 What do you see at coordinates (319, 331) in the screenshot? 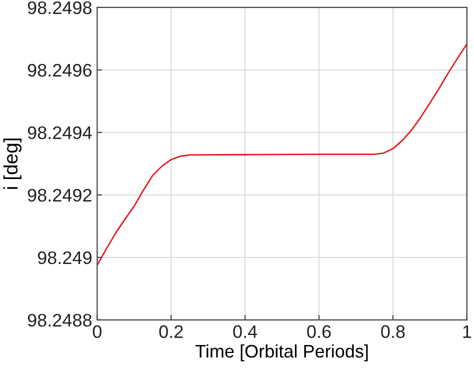
I see `x-tick-label: 0.6` at bounding box center [319, 331].